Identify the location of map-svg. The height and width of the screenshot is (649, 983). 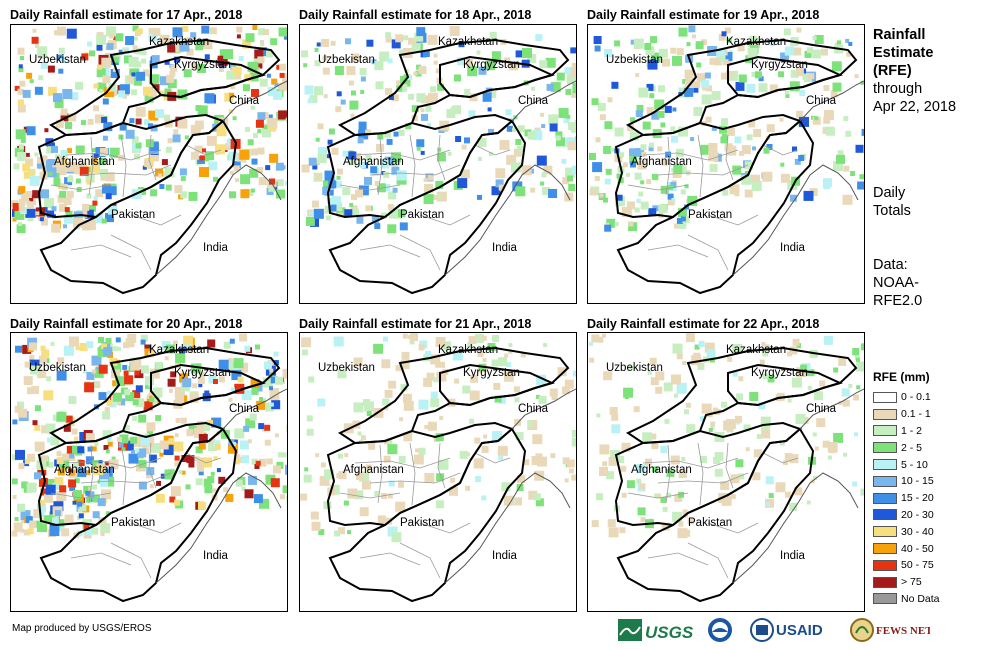
(149, 160).